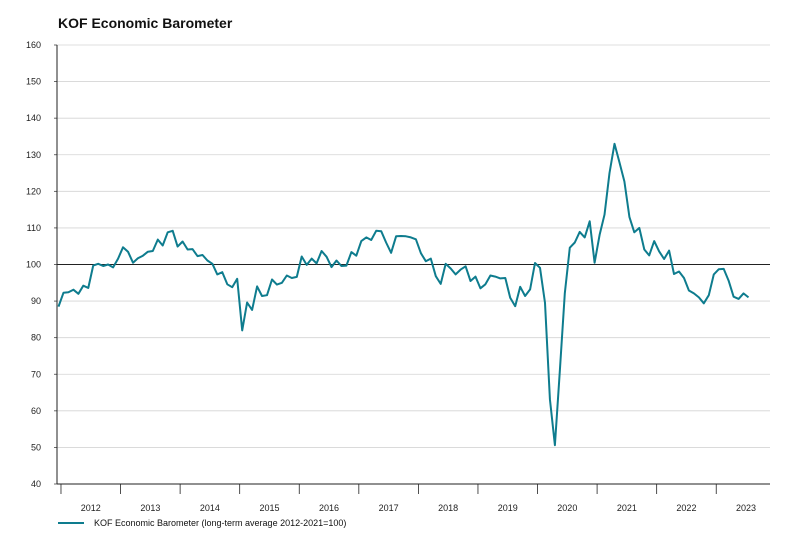 This screenshot has width=796, height=542. I want to click on y-axis-tick-labels: 40 50 60 70 80 90 100 110 120 130 140 150 160, so click(41, 264).